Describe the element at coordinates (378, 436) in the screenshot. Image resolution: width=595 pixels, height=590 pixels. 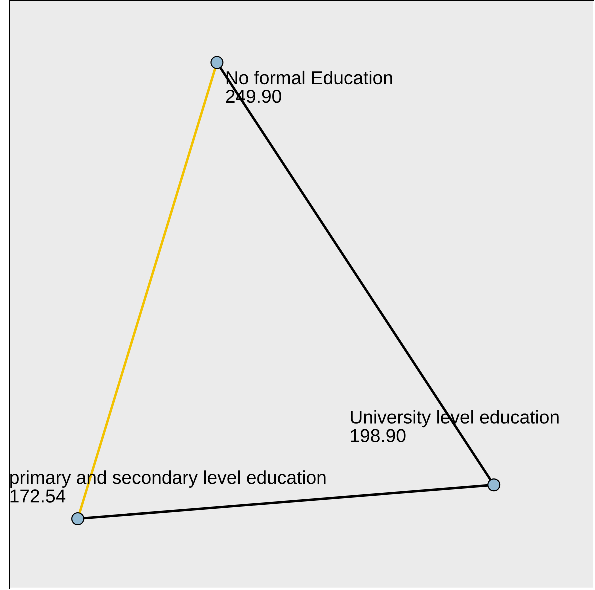
I see `data-label: 198.90` at that location.